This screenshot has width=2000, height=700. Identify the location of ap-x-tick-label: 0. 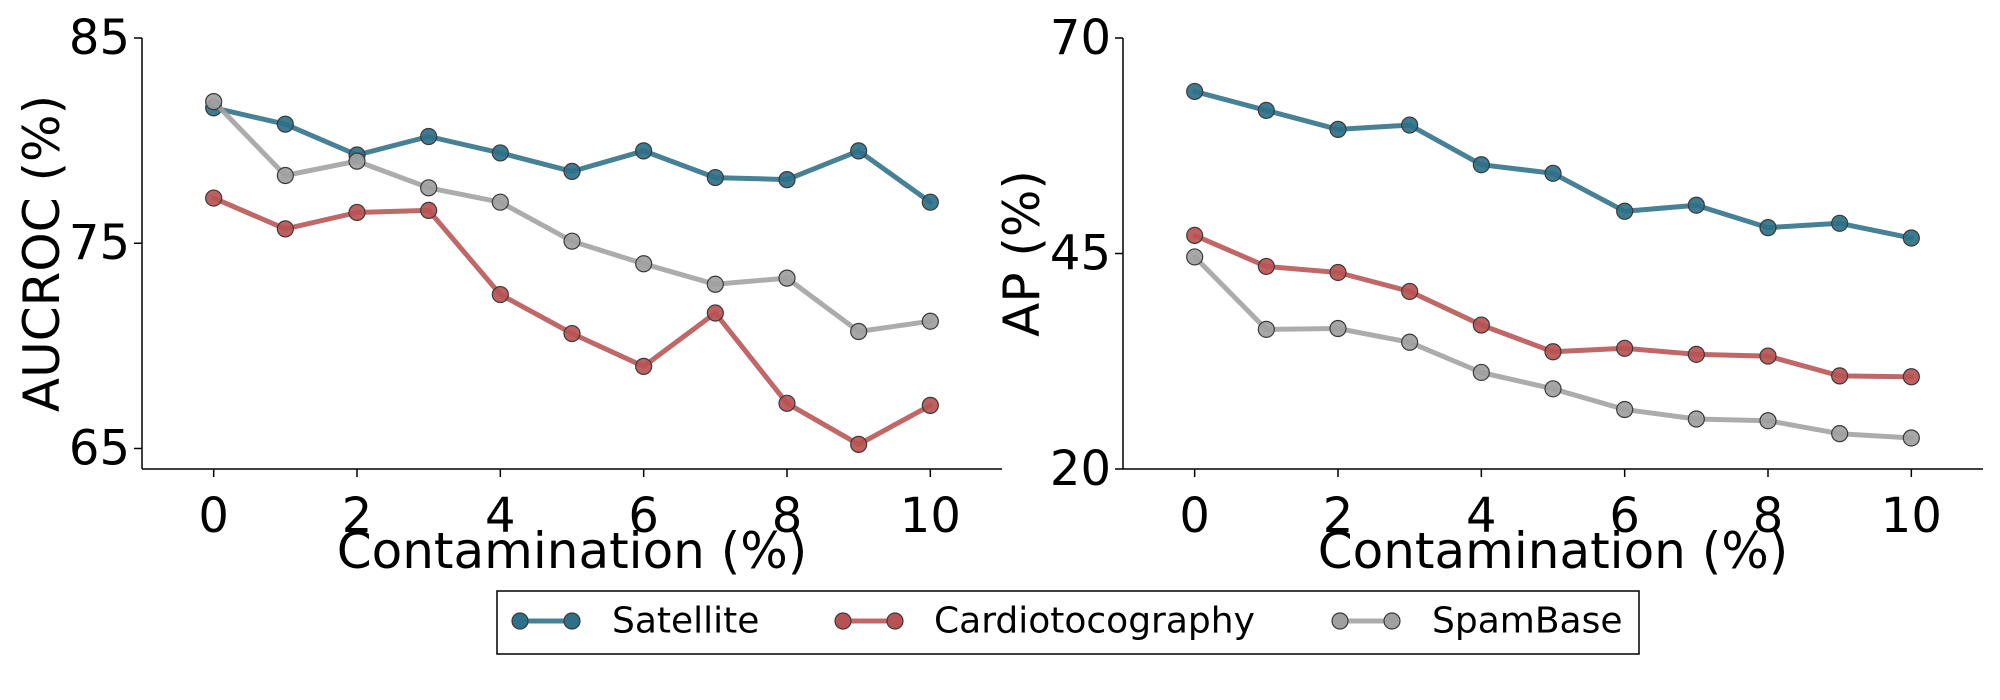
(1194, 516).